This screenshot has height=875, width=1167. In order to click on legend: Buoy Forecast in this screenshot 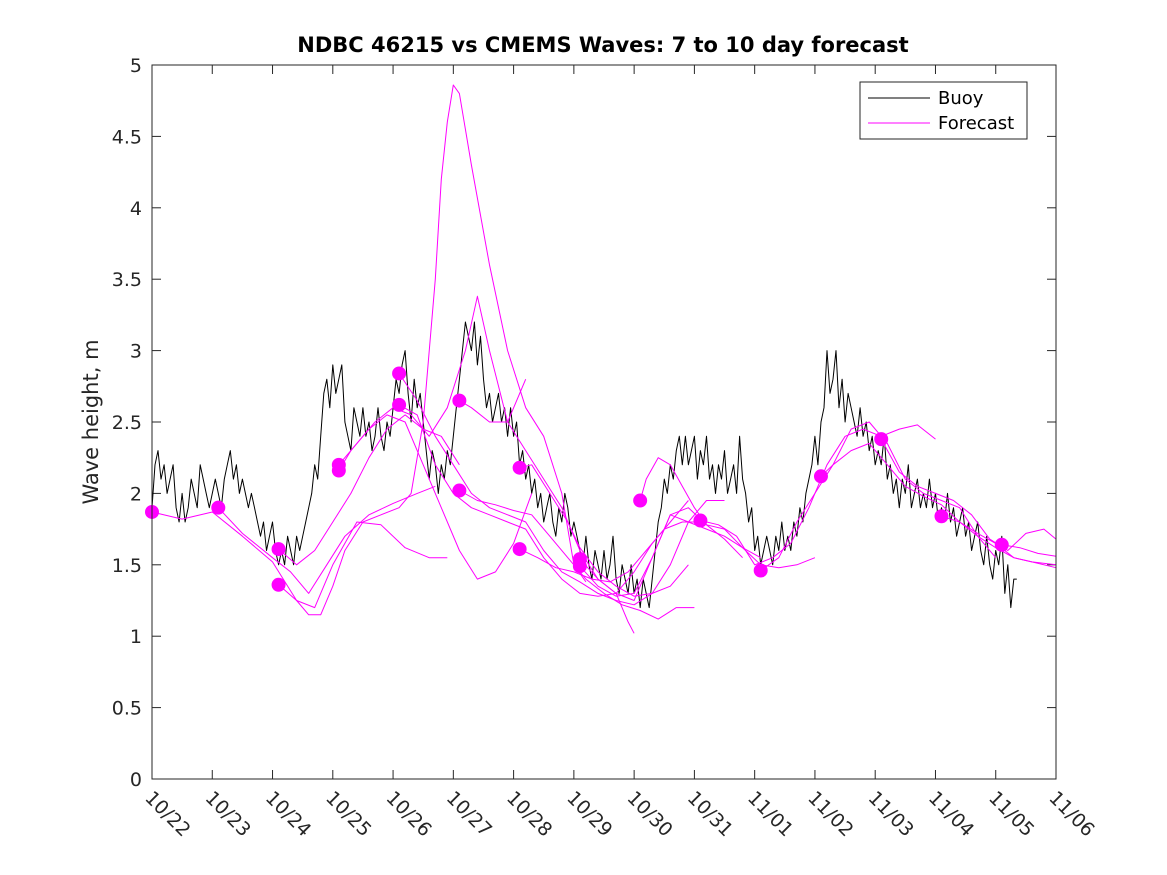, I will do `click(943, 110)`.